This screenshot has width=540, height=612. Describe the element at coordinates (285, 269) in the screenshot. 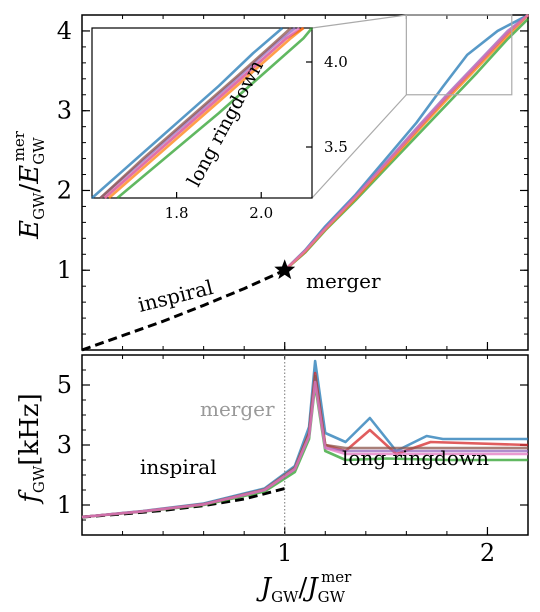

I see `merger-marker` at that location.